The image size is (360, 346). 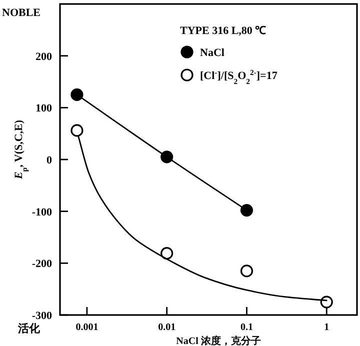 What do you see at coordinates (42, 264) in the screenshot?
I see `y-tick-label: -200` at bounding box center [42, 264].